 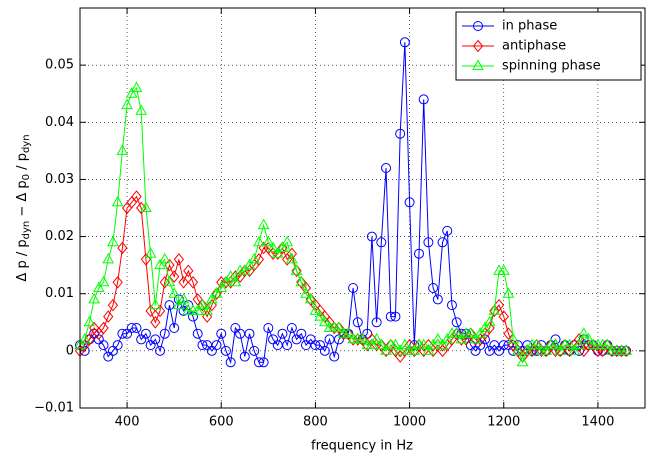 I want to click on x-axis-label: frequency in Hz, so click(x=362, y=446).